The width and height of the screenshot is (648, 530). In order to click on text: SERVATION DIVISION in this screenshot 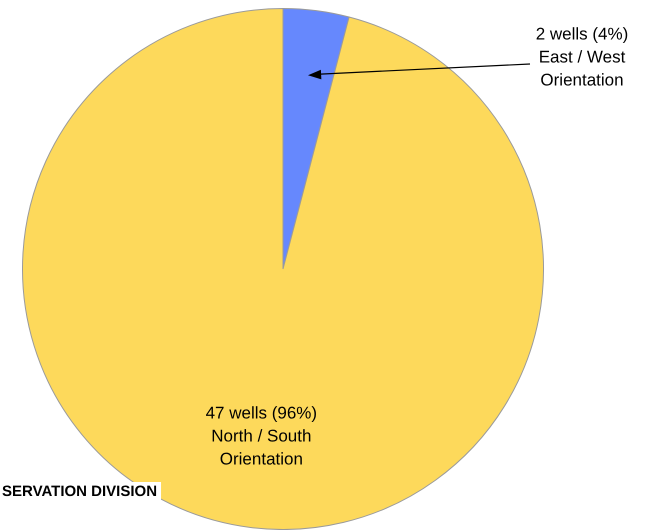, I will do `click(80, 491)`.